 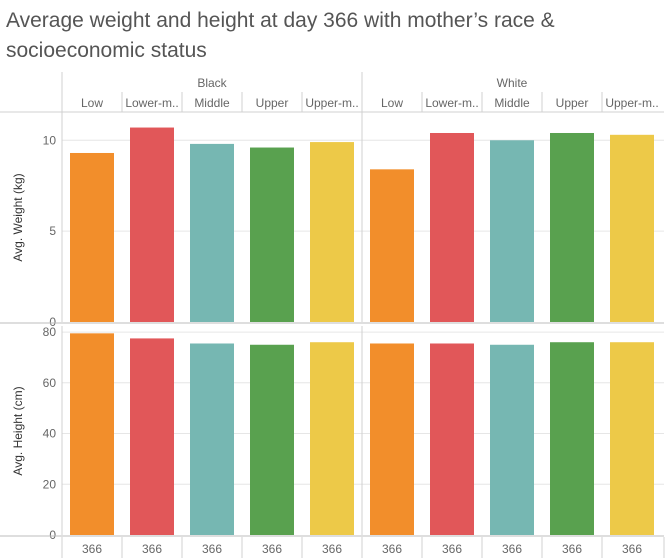 I want to click on y-tick-label: 5, so click(x=52, y=231).